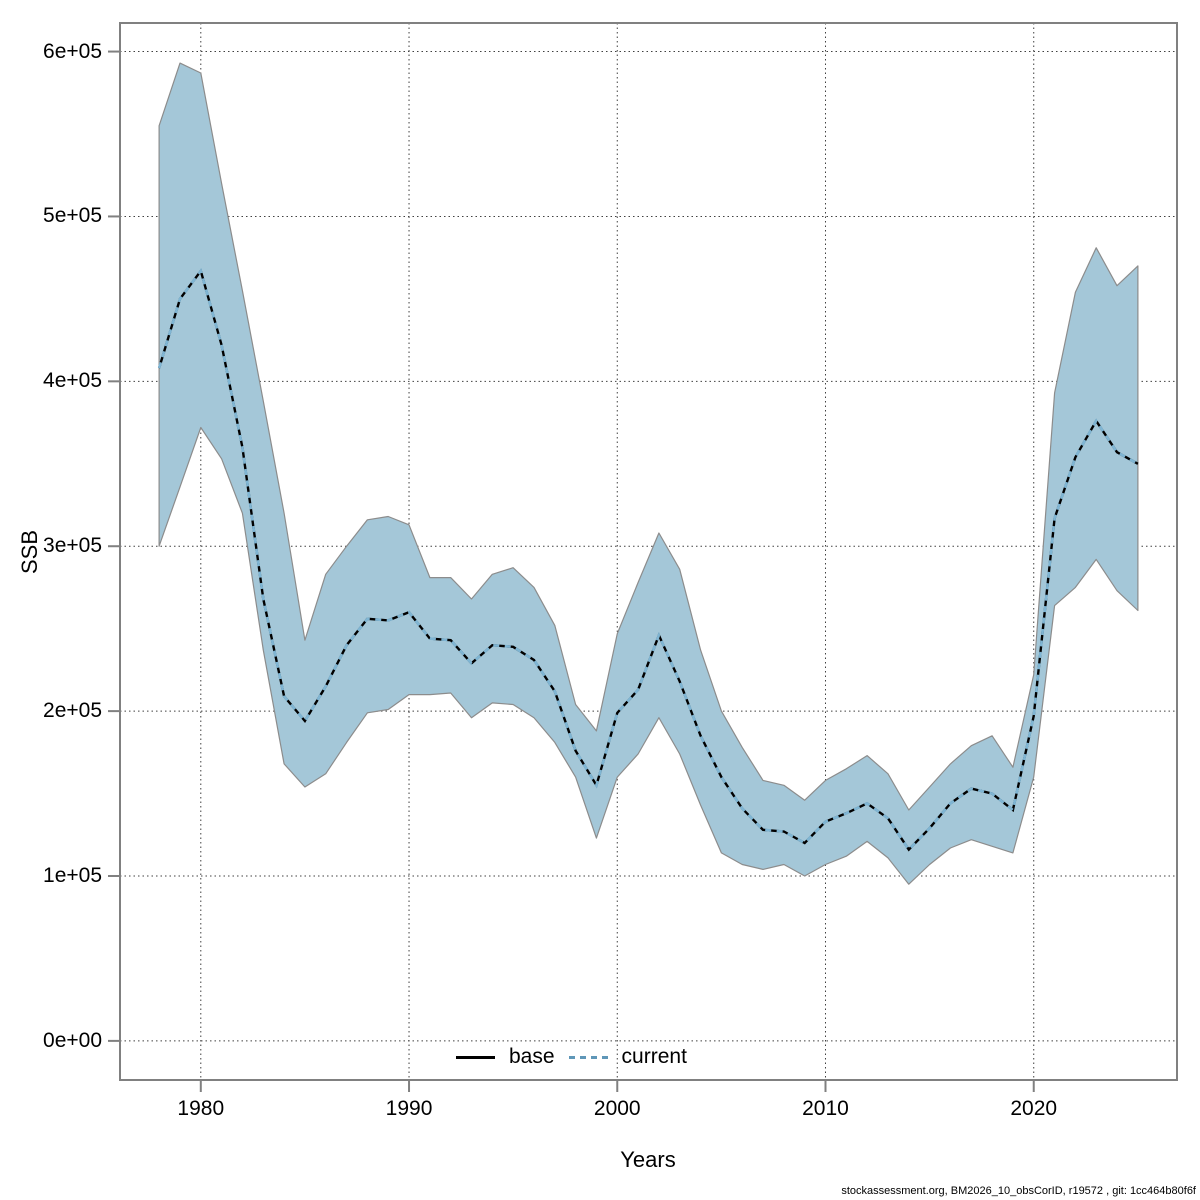 The width and height of the screenshot is (1200, 1200). Describe the element at coordinates (475, 1057) in the screenshot. I see `legend-base-line` at that location.